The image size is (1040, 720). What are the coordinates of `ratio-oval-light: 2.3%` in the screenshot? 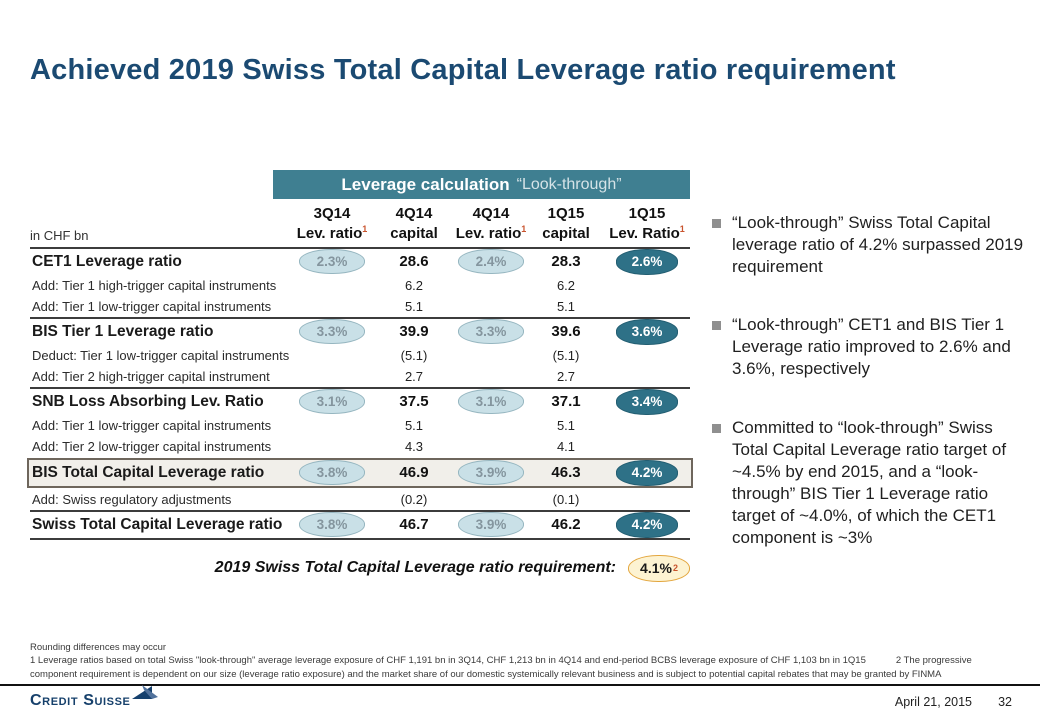 It's located at (332, 261).